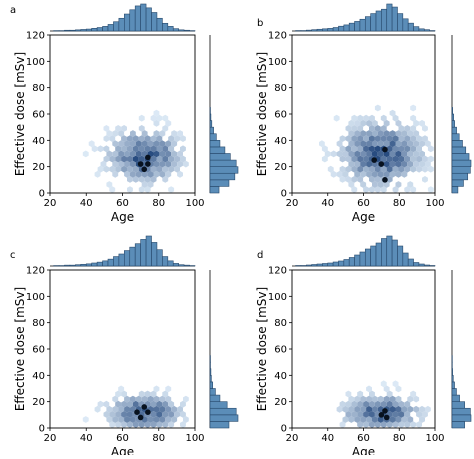 This screenshot has height=459, width=474. What do you see at coordinates (20, 349) in the screenshot?
I see `y-axis-label: Effective dose [mSv]` at bounding box center [20, 349].